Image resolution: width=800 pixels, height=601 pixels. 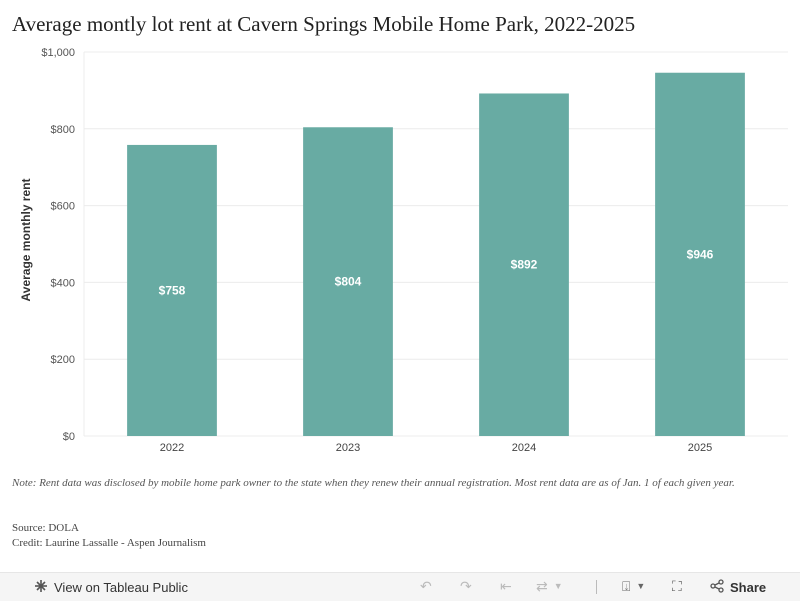 I want to click on refresh-button: ⇄ ▼, so click(x=549, y=586).